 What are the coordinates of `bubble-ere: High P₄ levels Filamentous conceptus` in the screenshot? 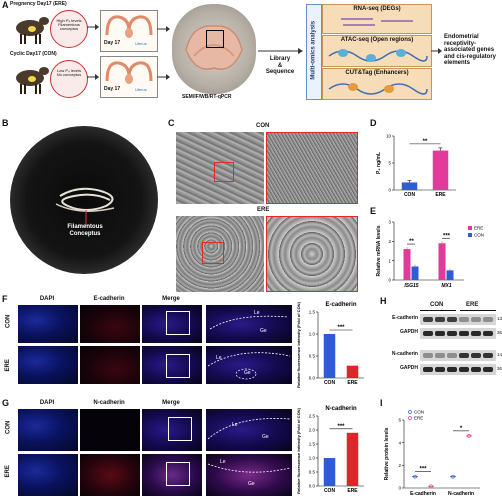 It's located at (69, 29).